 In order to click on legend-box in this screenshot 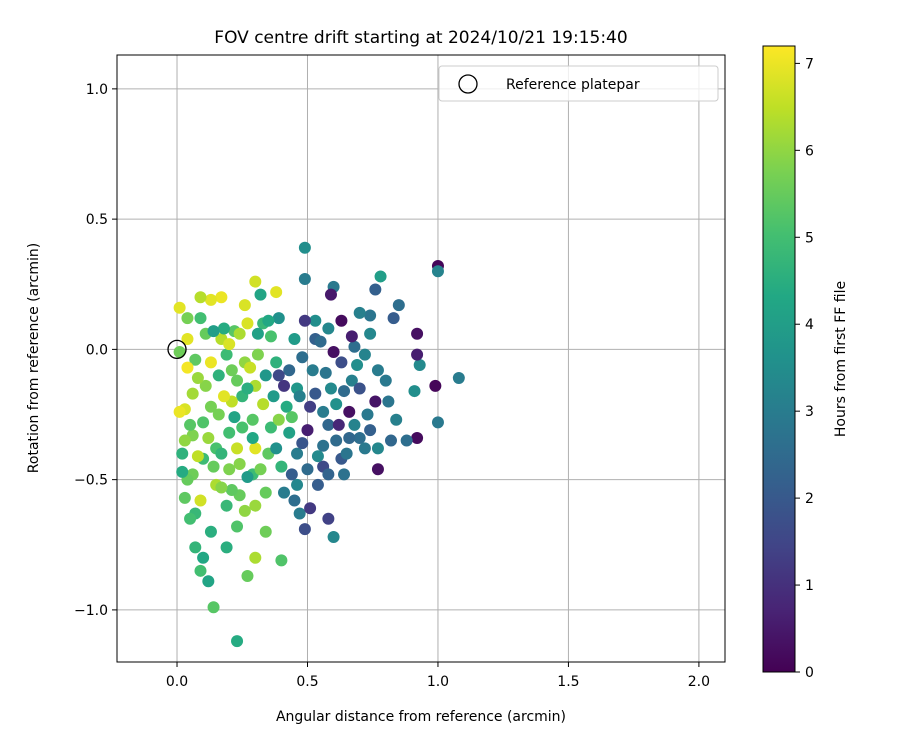, I will do `click(578, 83)`.